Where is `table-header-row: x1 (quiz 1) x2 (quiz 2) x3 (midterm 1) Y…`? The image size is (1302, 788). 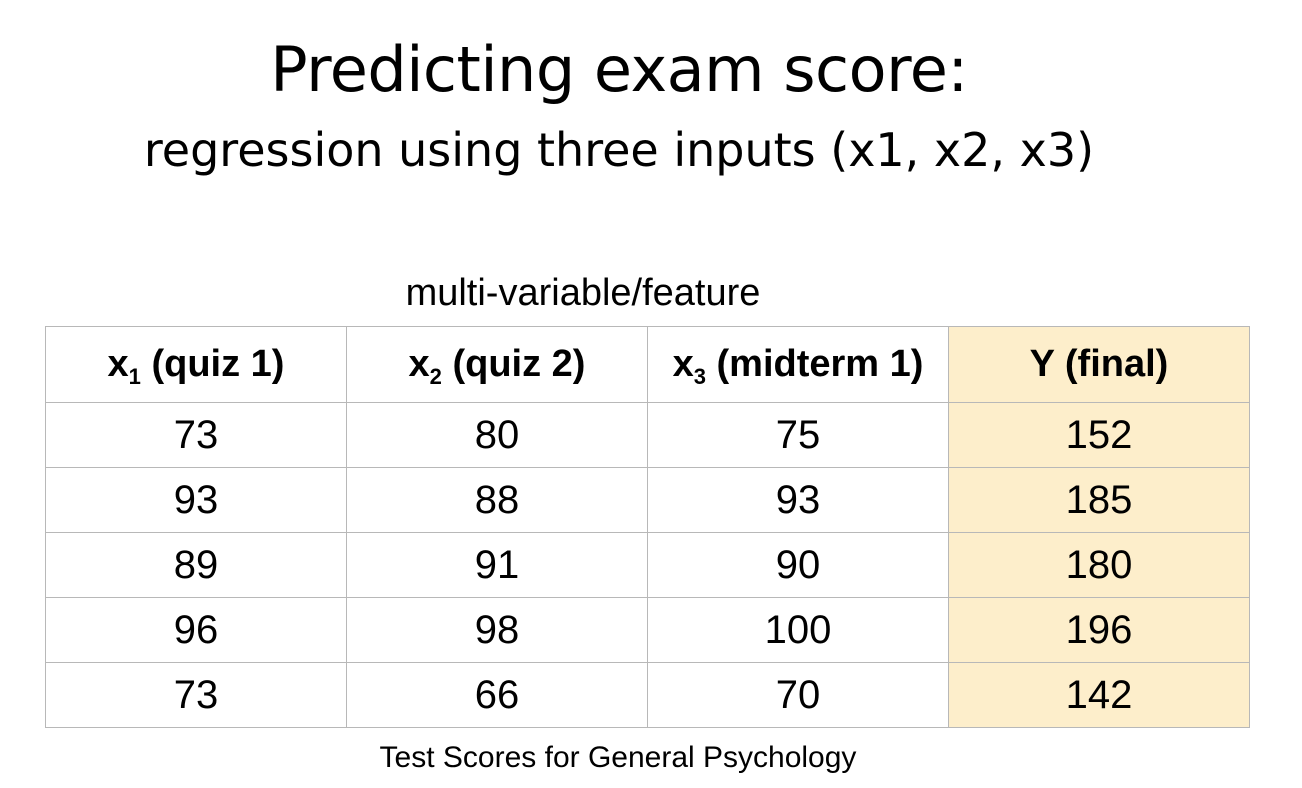 table-header-row: x1 (quiz 1) x2 (quiz 2) x3 (midterm 1) Y… is located at coordinates (647, 364).